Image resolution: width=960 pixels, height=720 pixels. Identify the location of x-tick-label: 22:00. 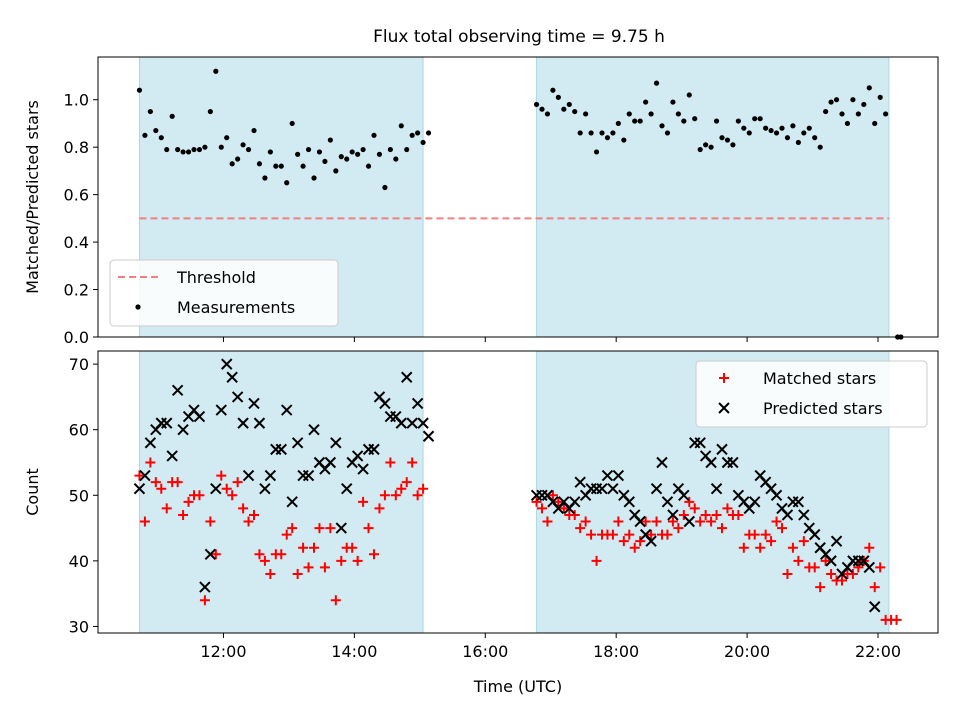
(878, 651).